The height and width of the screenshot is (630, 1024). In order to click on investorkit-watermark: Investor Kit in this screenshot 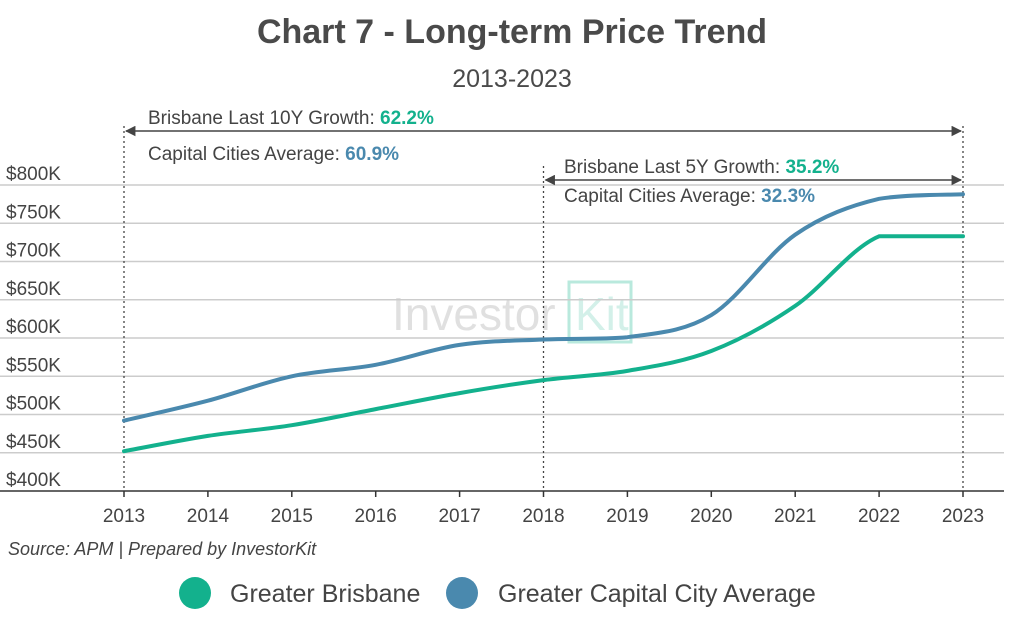, I will do `click(512, 312)`.